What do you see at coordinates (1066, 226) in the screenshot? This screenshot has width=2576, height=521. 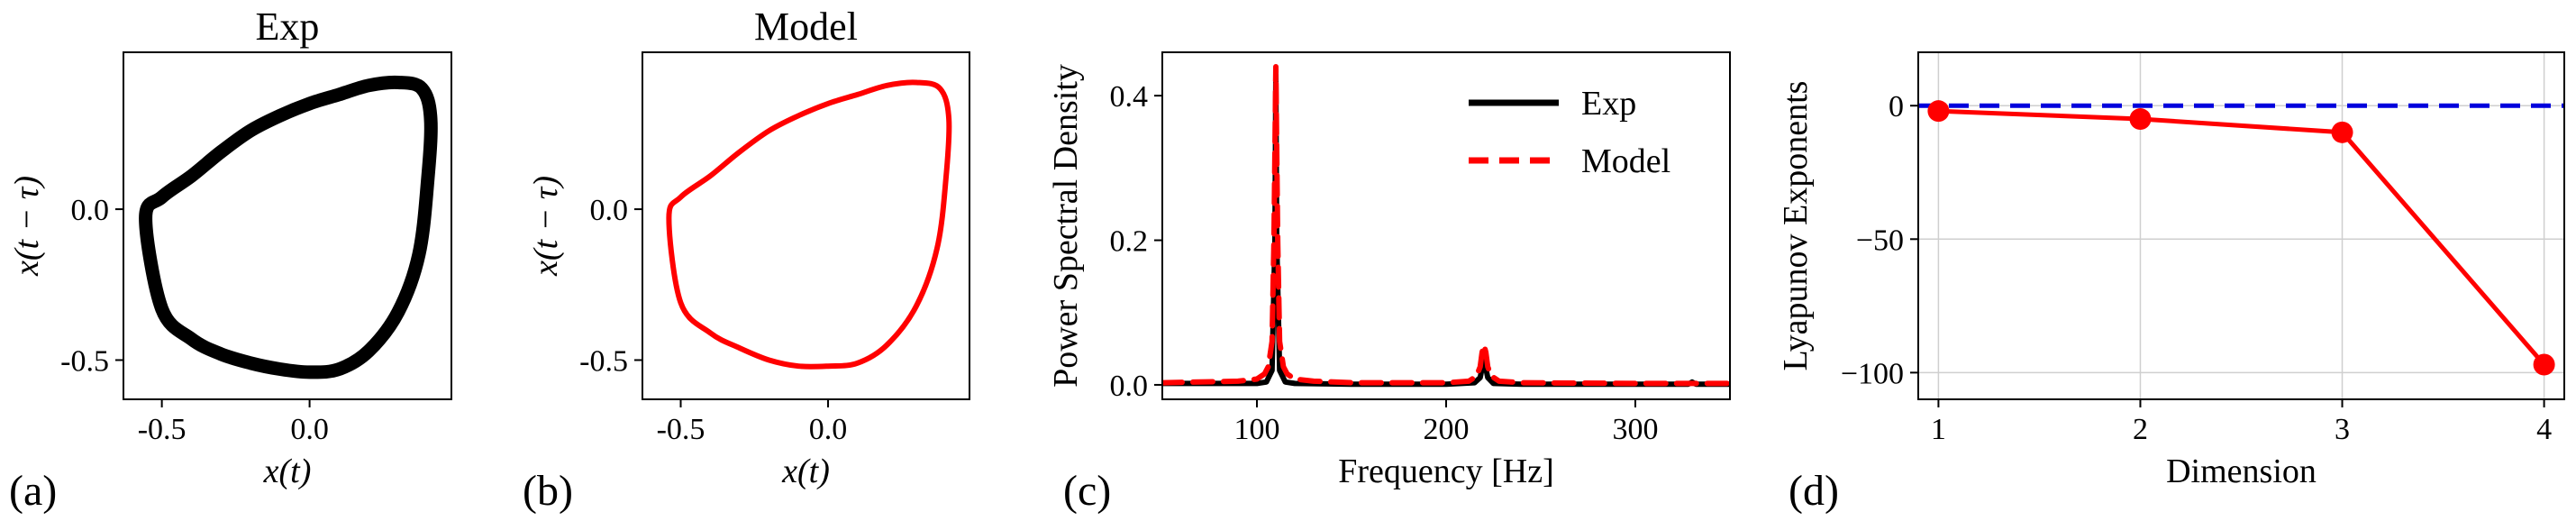 I see `y-axis-label: Power Spectral Density` at bounding box center [1066, 226].